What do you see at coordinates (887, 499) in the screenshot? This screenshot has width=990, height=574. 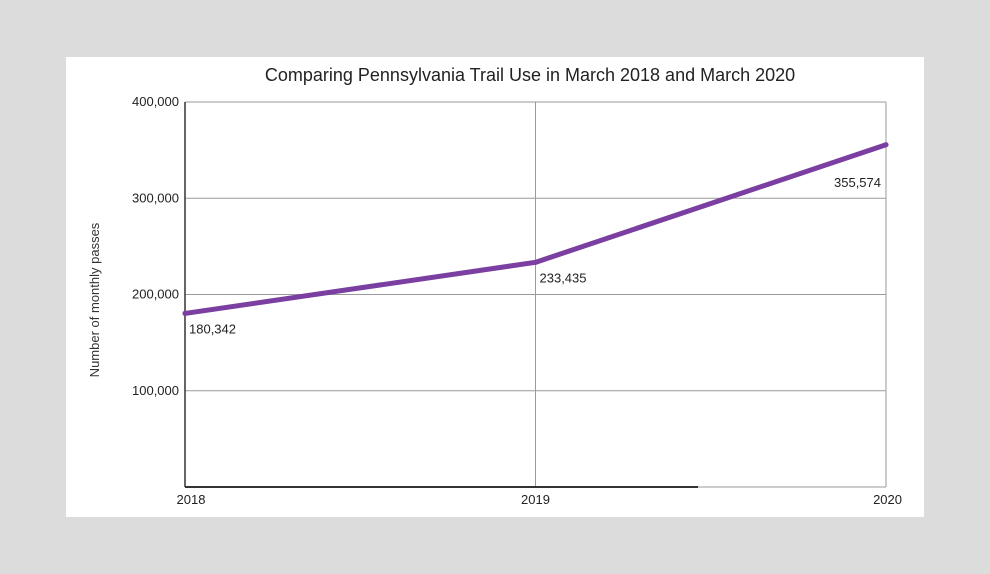 I see `x-tick-label: 2020` at bounding box center [887, 499].